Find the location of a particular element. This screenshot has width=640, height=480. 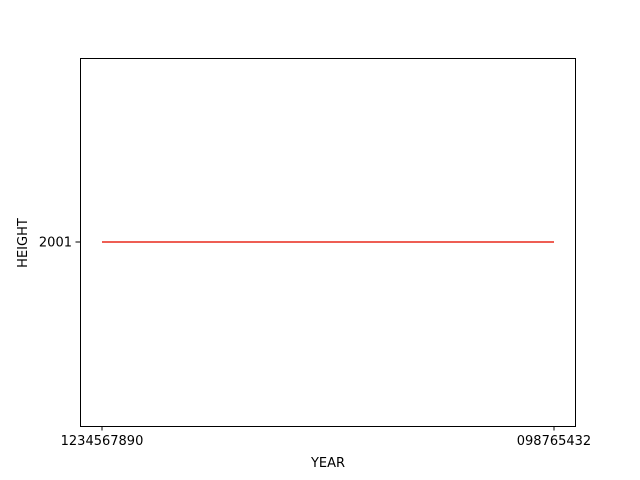

x-tick-label: 1234567890 is located at coordinates (102, 441).